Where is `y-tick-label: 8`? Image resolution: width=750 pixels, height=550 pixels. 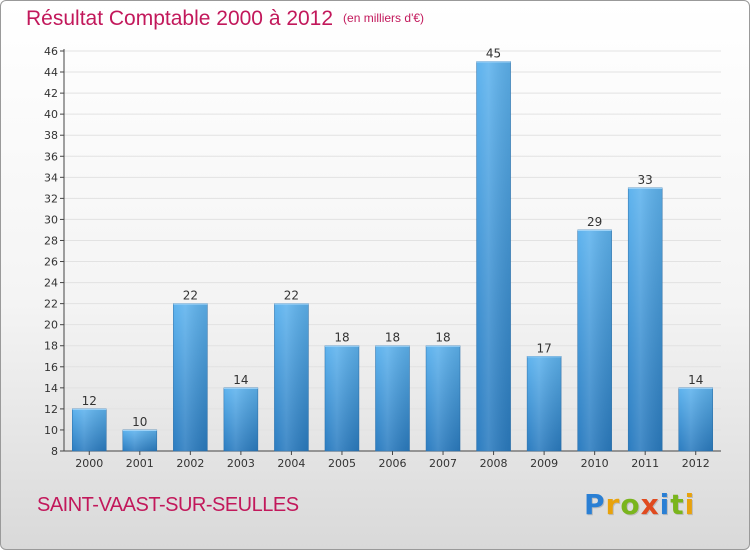
y-tick-label: 8 is located at coordinates (54, 451).